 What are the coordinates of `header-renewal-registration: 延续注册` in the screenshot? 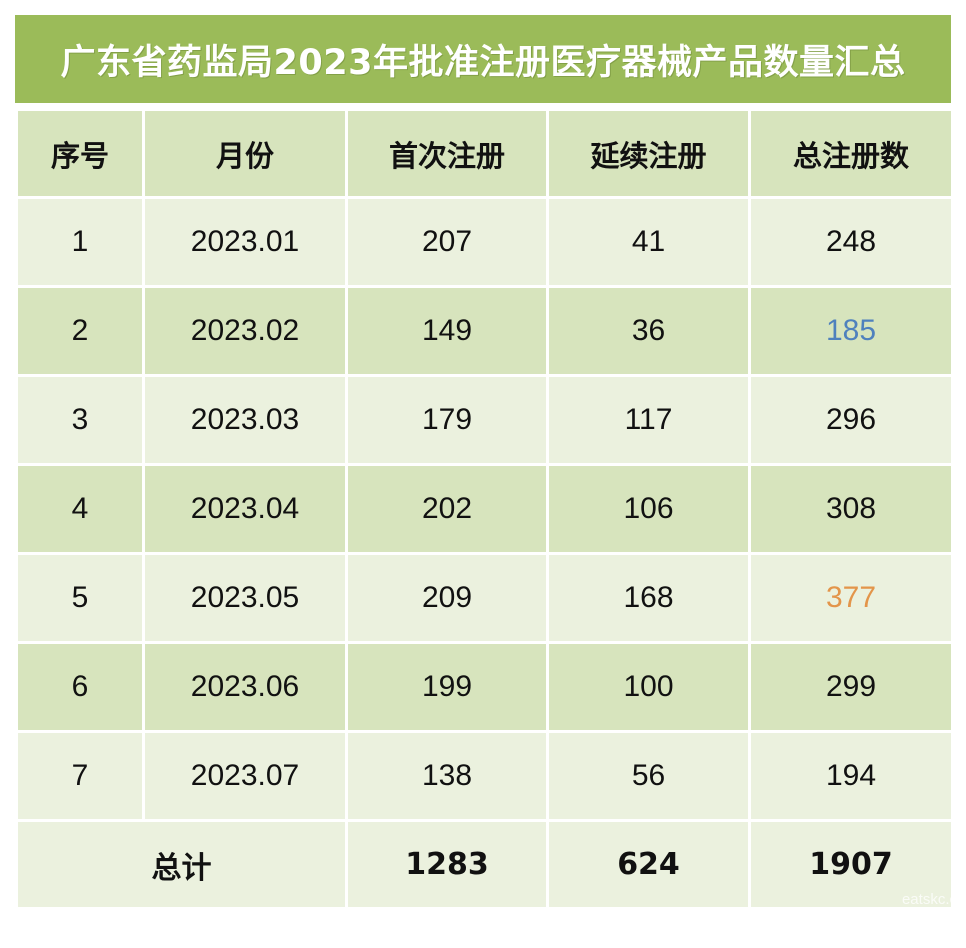 It's located at (648, 153).